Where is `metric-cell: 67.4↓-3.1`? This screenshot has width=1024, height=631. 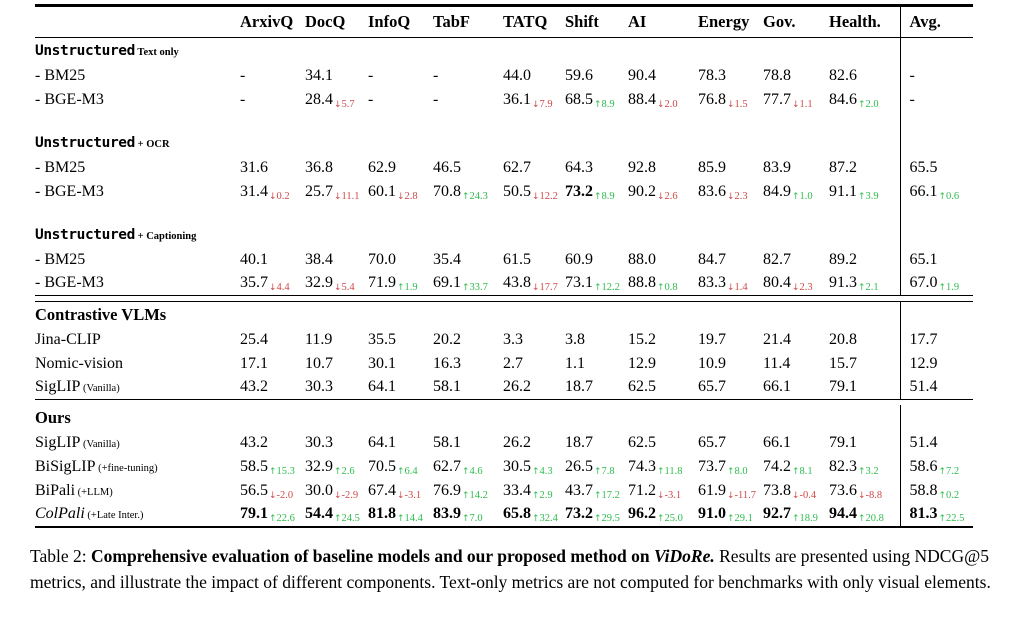 metric-cell: 67.4↓-3.1 is located at coordinates (400, 491).